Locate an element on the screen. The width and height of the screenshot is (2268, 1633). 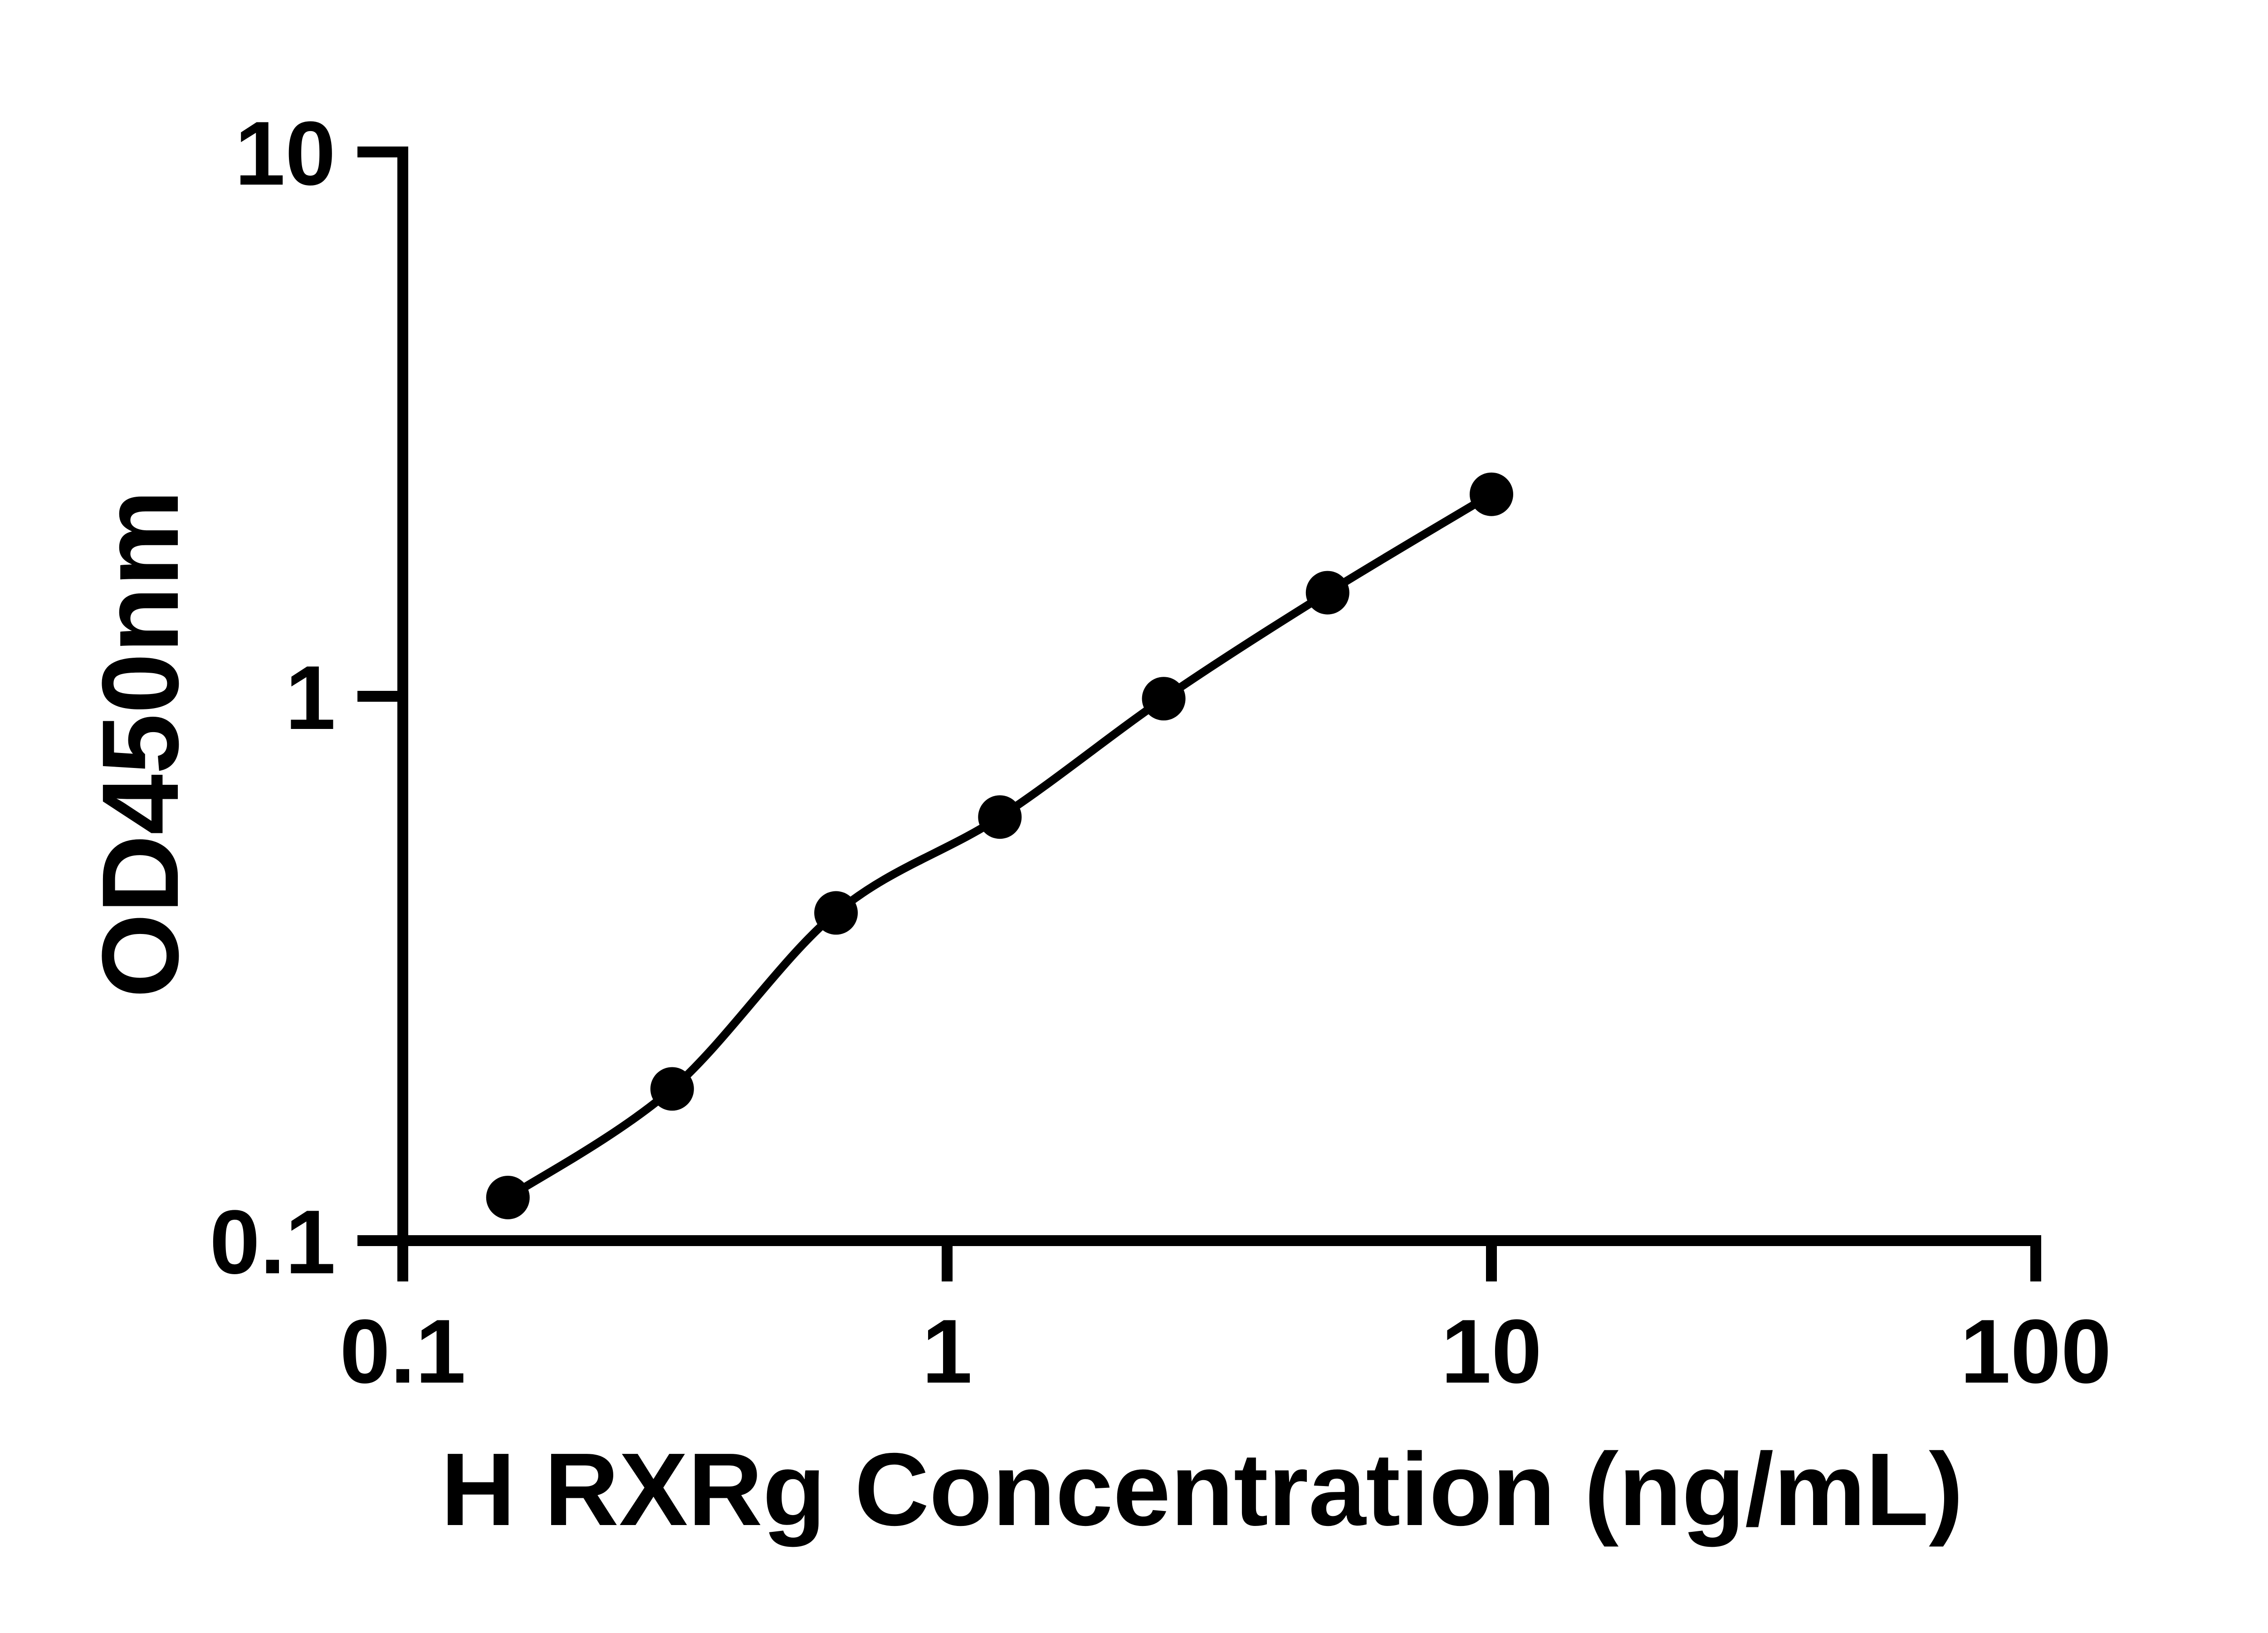
x-tick-label: 1 is located at coordinates (947, 1351).